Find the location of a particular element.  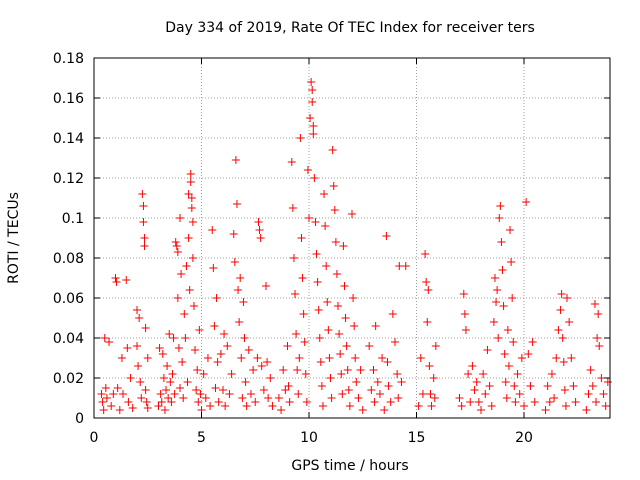

y-tick-label: 0.06 is located at coordinates (68, 299).